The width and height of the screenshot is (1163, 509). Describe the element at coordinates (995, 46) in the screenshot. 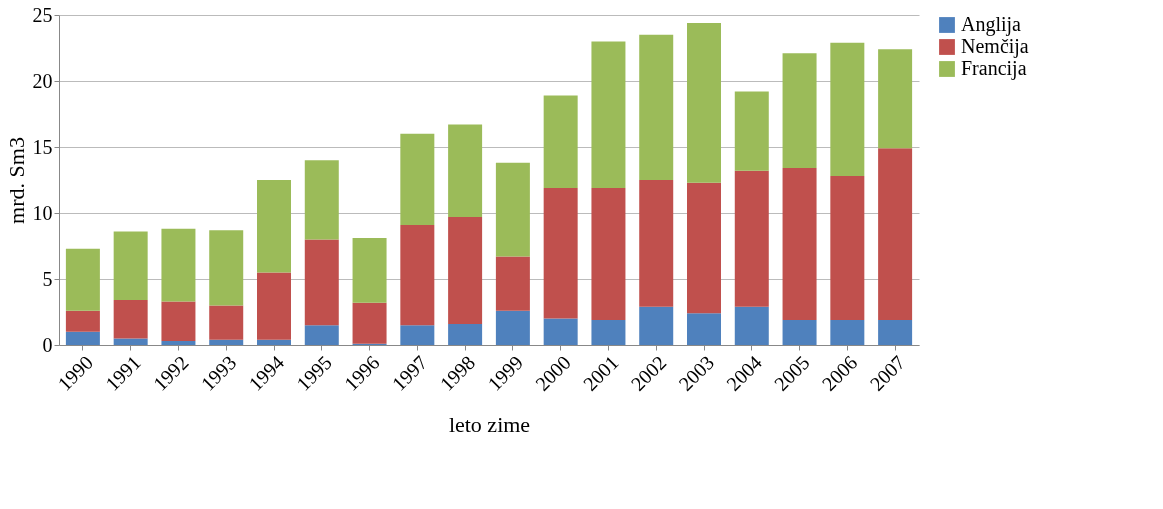

I see `legend-label: Nemčija` at that location.